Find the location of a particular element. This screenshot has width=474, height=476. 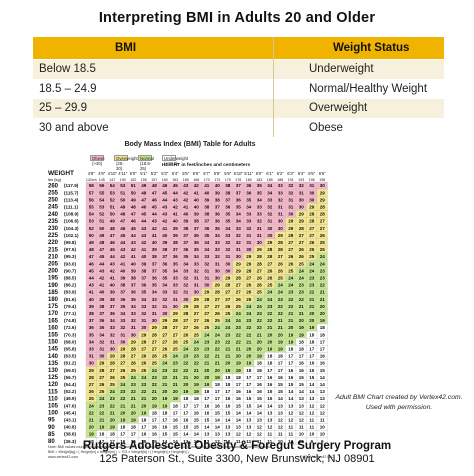

weight-lbs-label: 135 is located at coordinates (53, 364).